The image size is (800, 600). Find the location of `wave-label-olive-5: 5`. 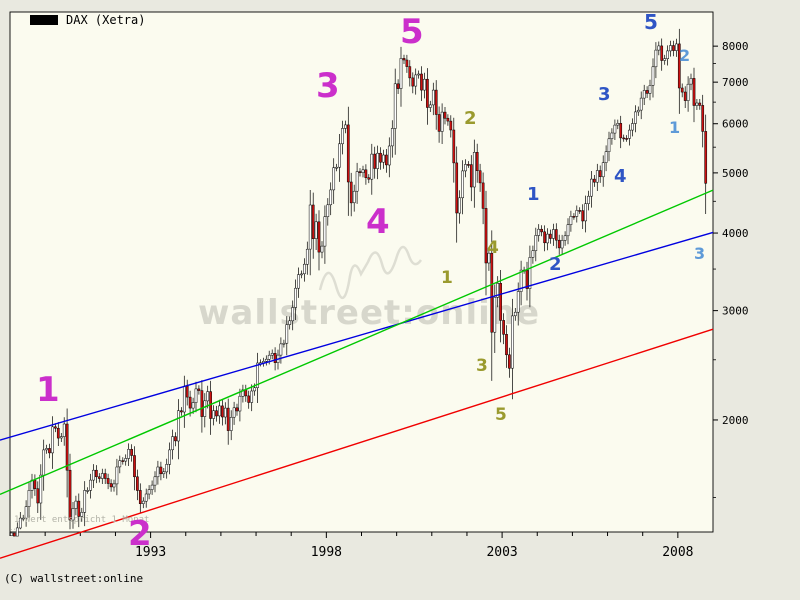

wave-label-olive-5: 5 is located at coordinates (501, 415).